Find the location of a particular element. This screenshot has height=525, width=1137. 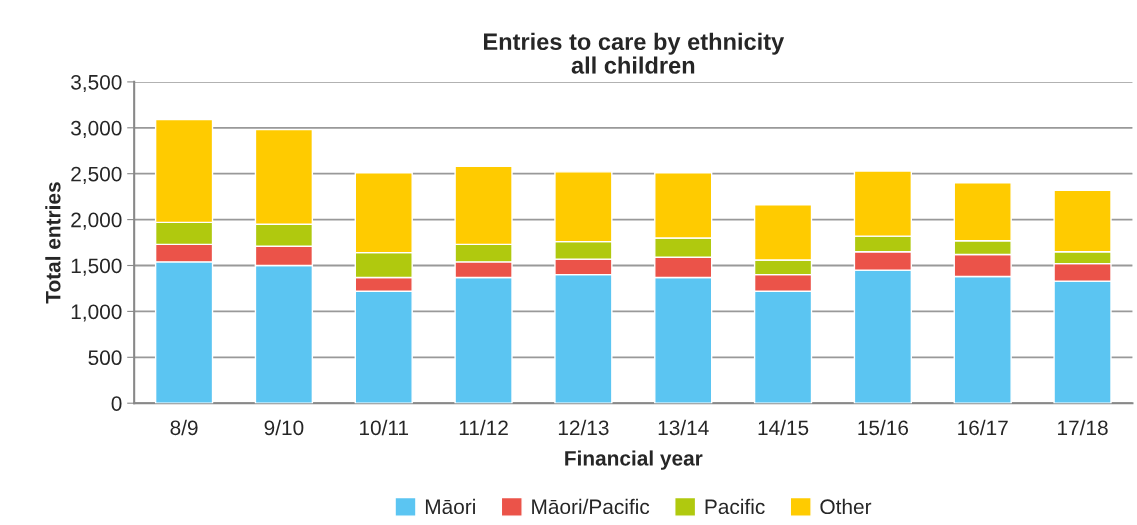

y-tick-label: 0 is located at coordinates (116, 403).